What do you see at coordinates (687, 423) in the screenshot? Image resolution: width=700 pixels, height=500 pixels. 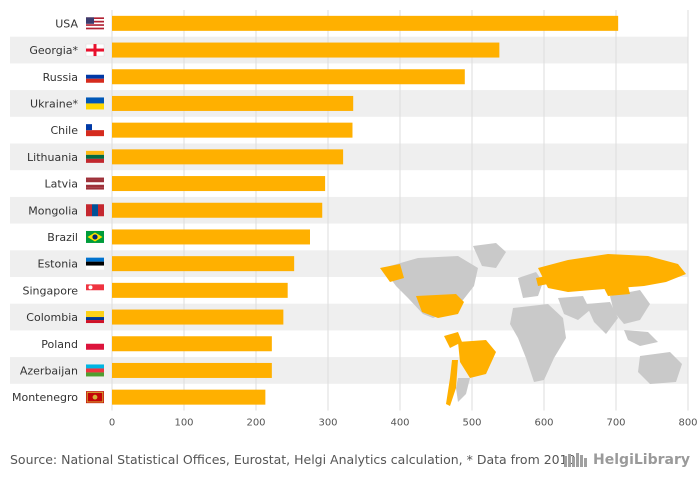 I see `x-tick-label: 800` at bounding box center [687, 423].